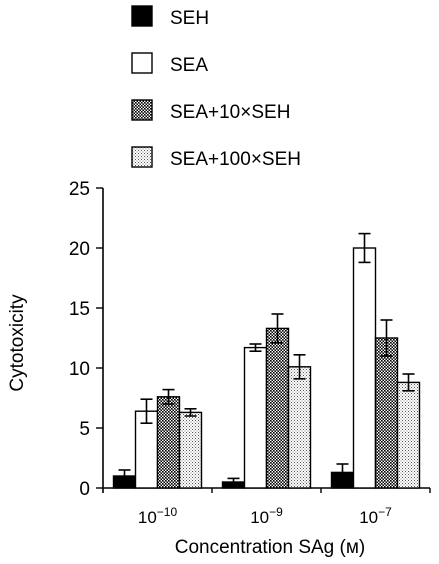 This screenshot has height=564, width=439. I want to click on y-tick-label: 25, so click(79, 189).